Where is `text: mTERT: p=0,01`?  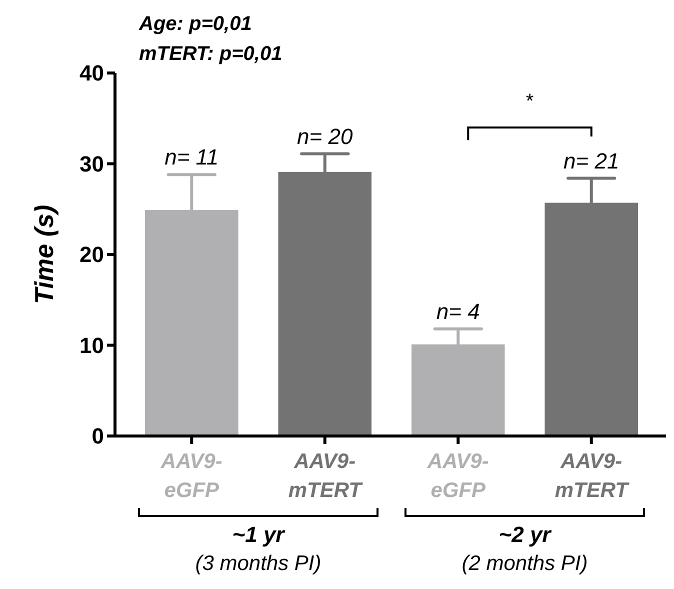 text: mTERT: p=0,01 is located at coordinates (210, 54).